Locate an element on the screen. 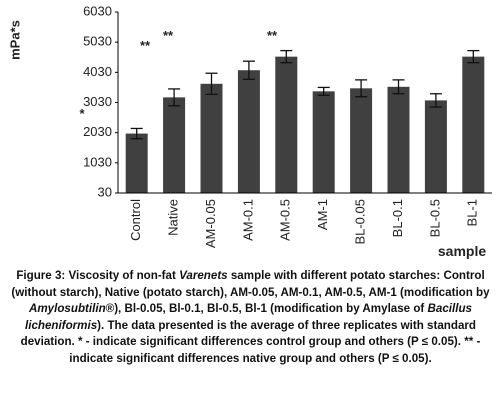  x-tick-label: AM-1 is located at coordinates (322, 214).